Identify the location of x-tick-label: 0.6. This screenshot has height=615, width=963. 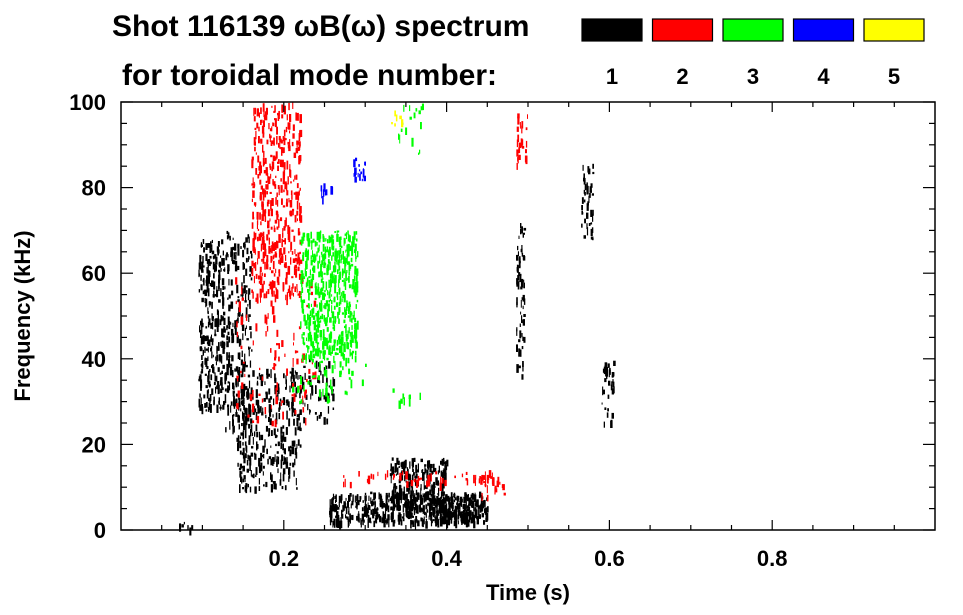
(609, 558).